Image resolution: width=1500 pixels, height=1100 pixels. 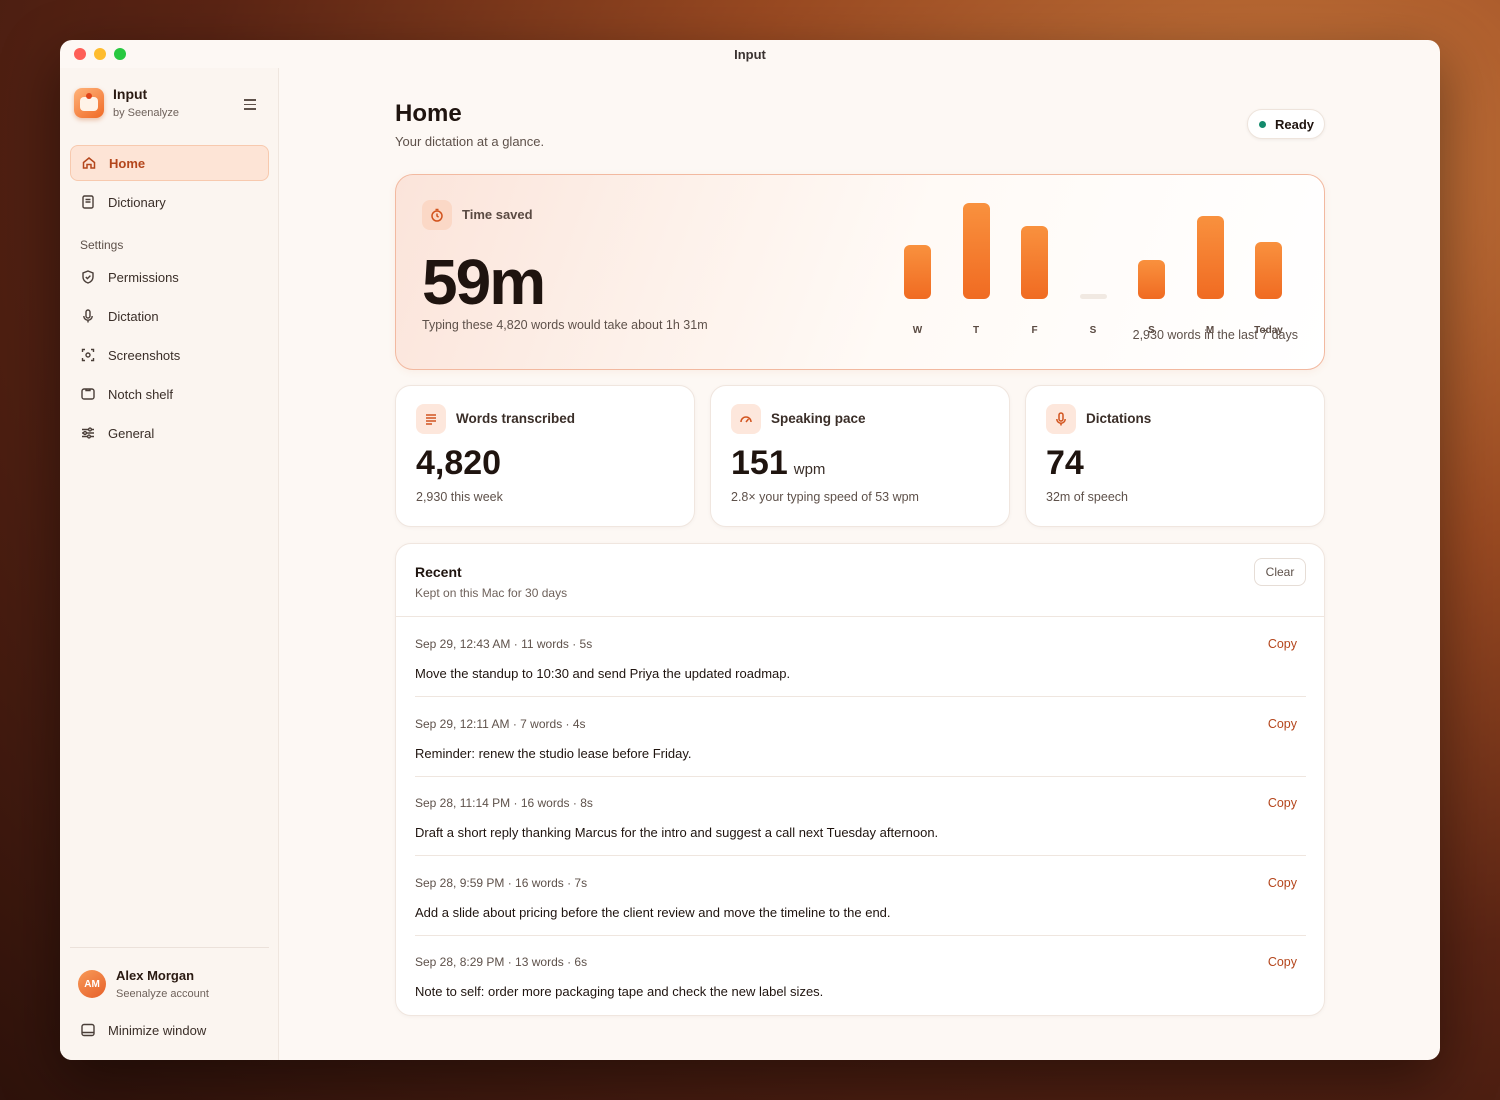 I want to click on status-label: Ready, so click(x=1295, y=124).